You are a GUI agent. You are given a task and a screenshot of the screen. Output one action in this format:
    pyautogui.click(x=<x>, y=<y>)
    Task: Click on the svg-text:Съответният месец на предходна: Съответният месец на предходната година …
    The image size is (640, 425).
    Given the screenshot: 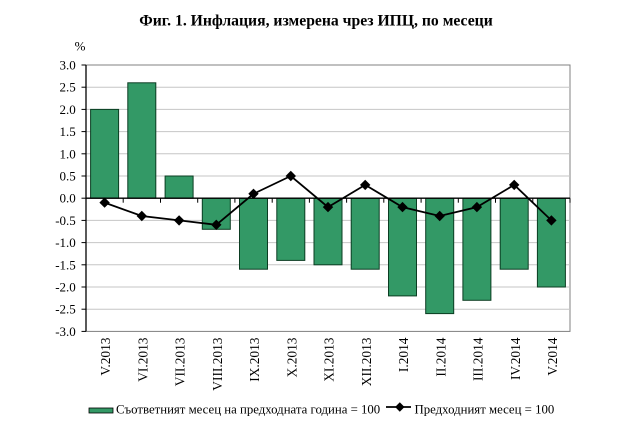 What is the action you would take?
    pyautogui.click(x=248, y=410)
    